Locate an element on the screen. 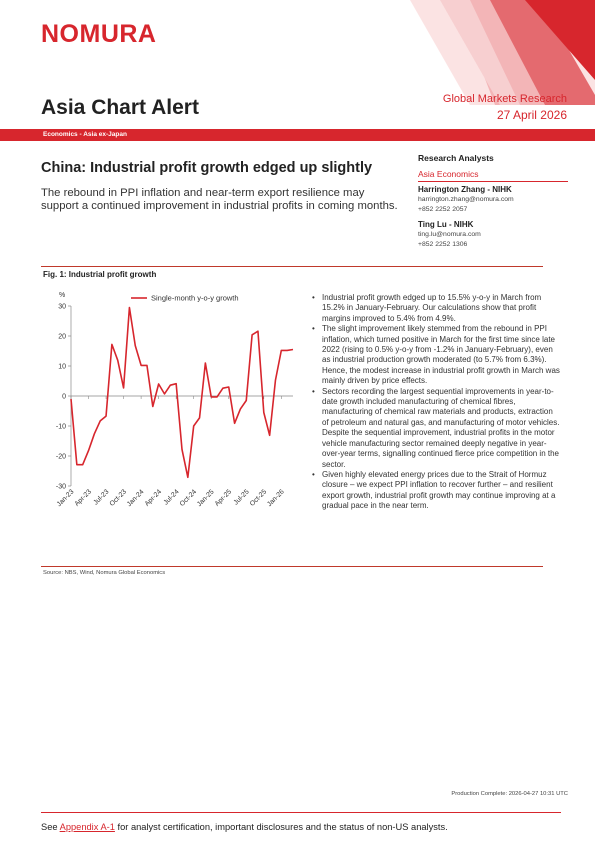  section-bar is located at coordinates (297, 135).